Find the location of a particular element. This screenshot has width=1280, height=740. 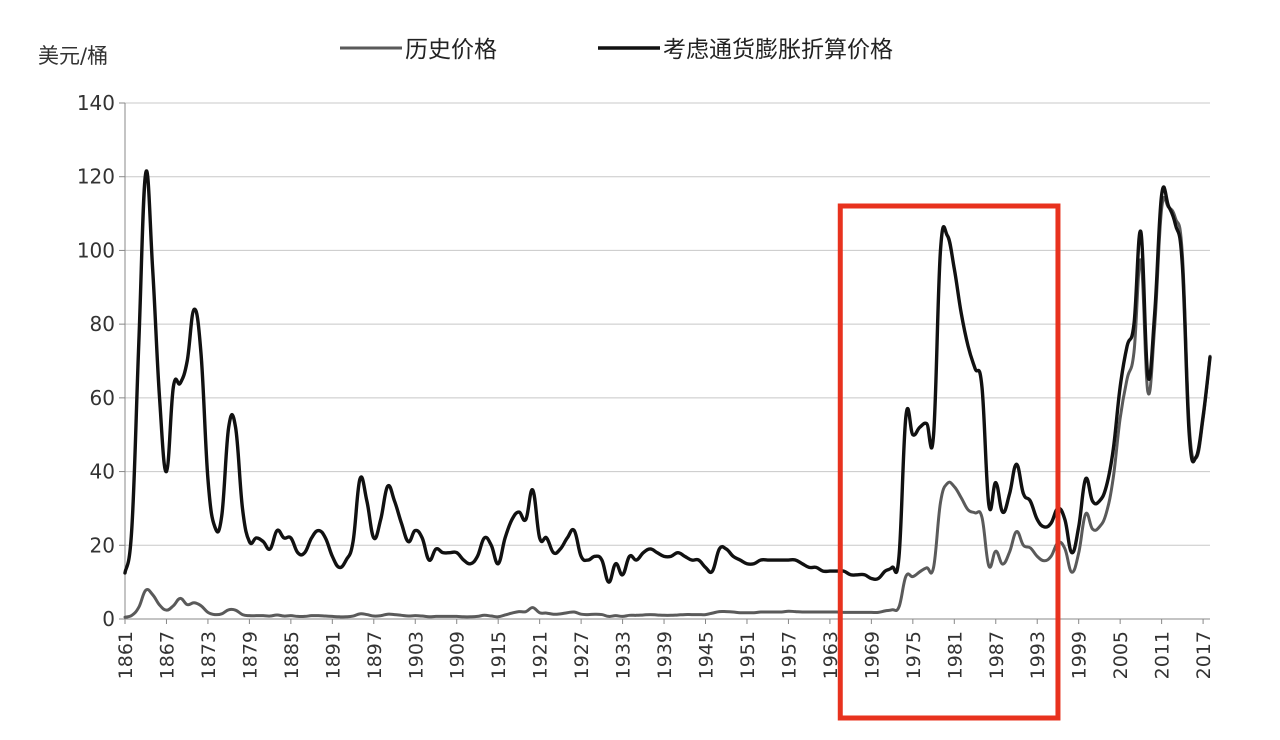

legend-label-historical: 历史价格 is located at coordinates (451, 50).